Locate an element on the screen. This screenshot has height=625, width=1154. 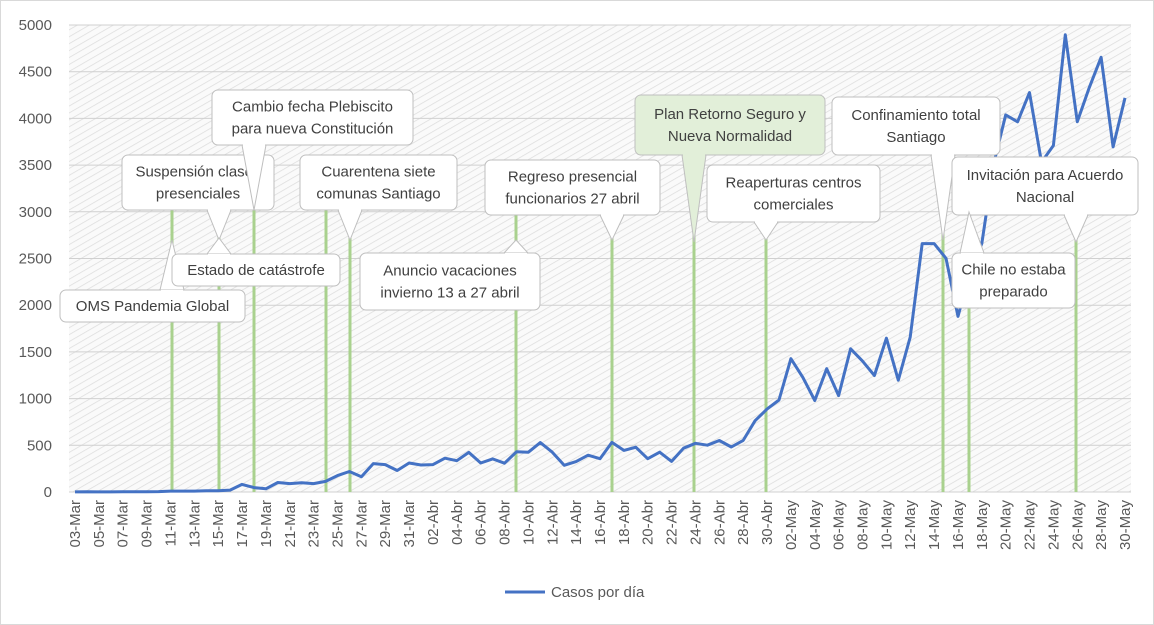
y-tick-label: 4500 is located at coordinates (35, 72).